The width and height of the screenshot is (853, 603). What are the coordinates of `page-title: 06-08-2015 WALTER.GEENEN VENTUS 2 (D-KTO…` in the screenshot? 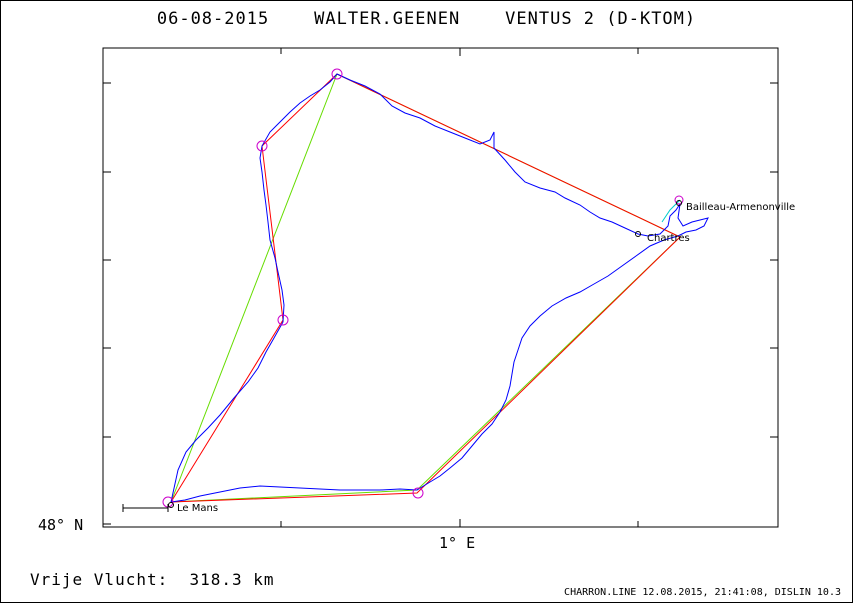 It's located at (426, 19).